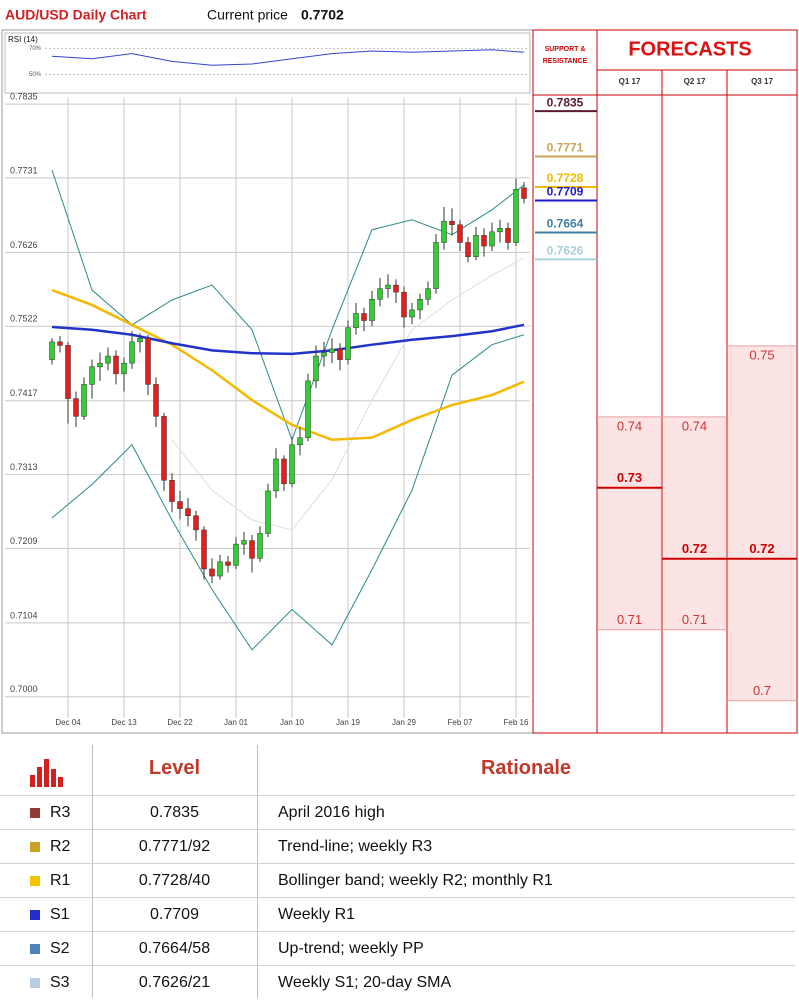 Image resolution: width=799 pixels, height=1000 pixels. What do you see at coordinates (46, 773) in the screenshot?
I see `table-icon` at bounding box center [46, 773].